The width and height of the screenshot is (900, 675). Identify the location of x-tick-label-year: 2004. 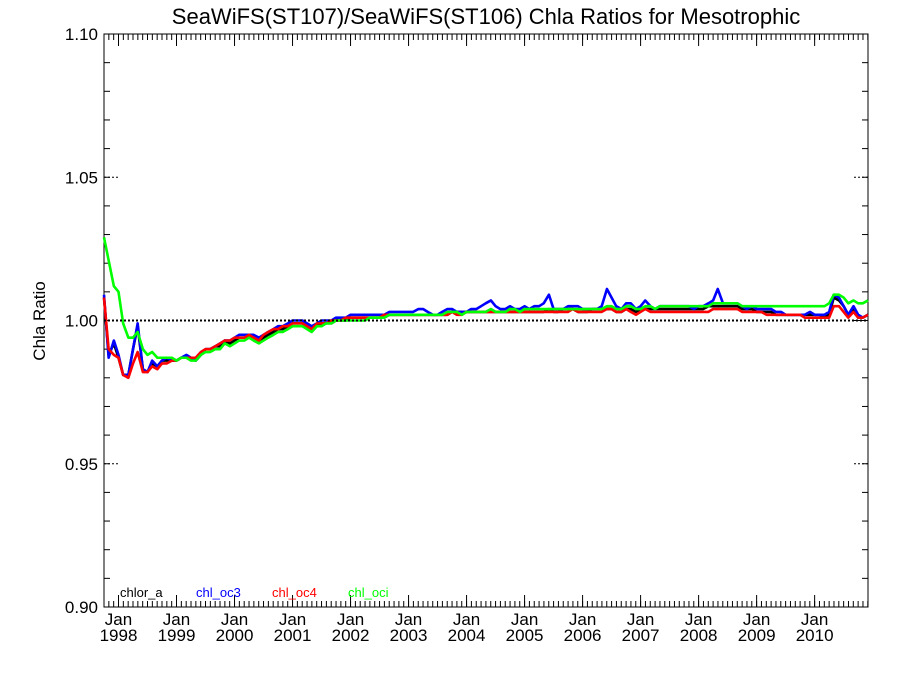
(467, 635).